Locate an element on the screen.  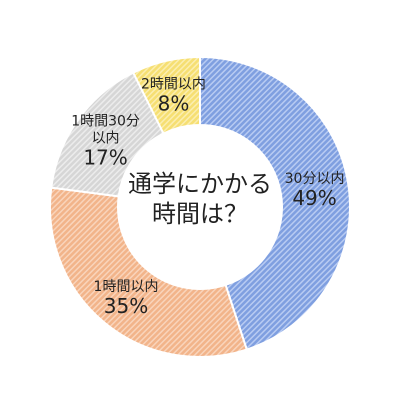
center-title-line-1: 通学にかかる is located at coordinates (200, 184).